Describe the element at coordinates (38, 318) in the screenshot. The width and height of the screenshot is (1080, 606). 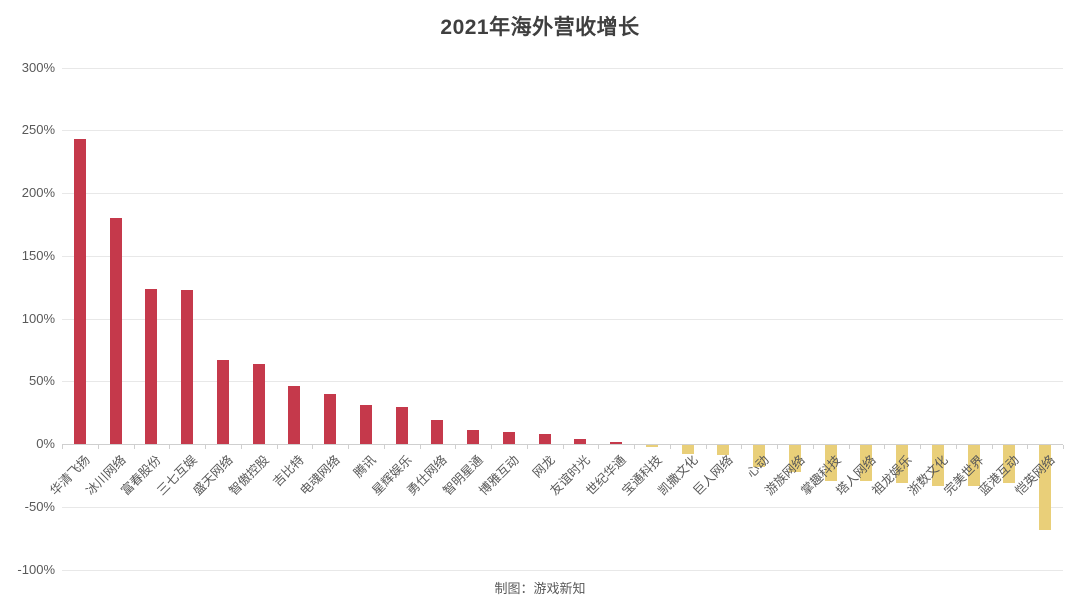
I see `y-axis-tick-label: 100%` at that location.